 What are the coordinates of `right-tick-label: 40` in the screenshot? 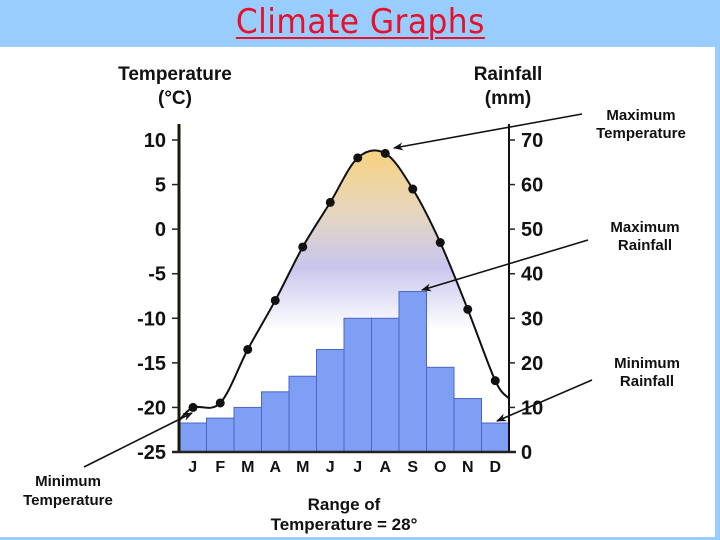 It's located at (532, 275).